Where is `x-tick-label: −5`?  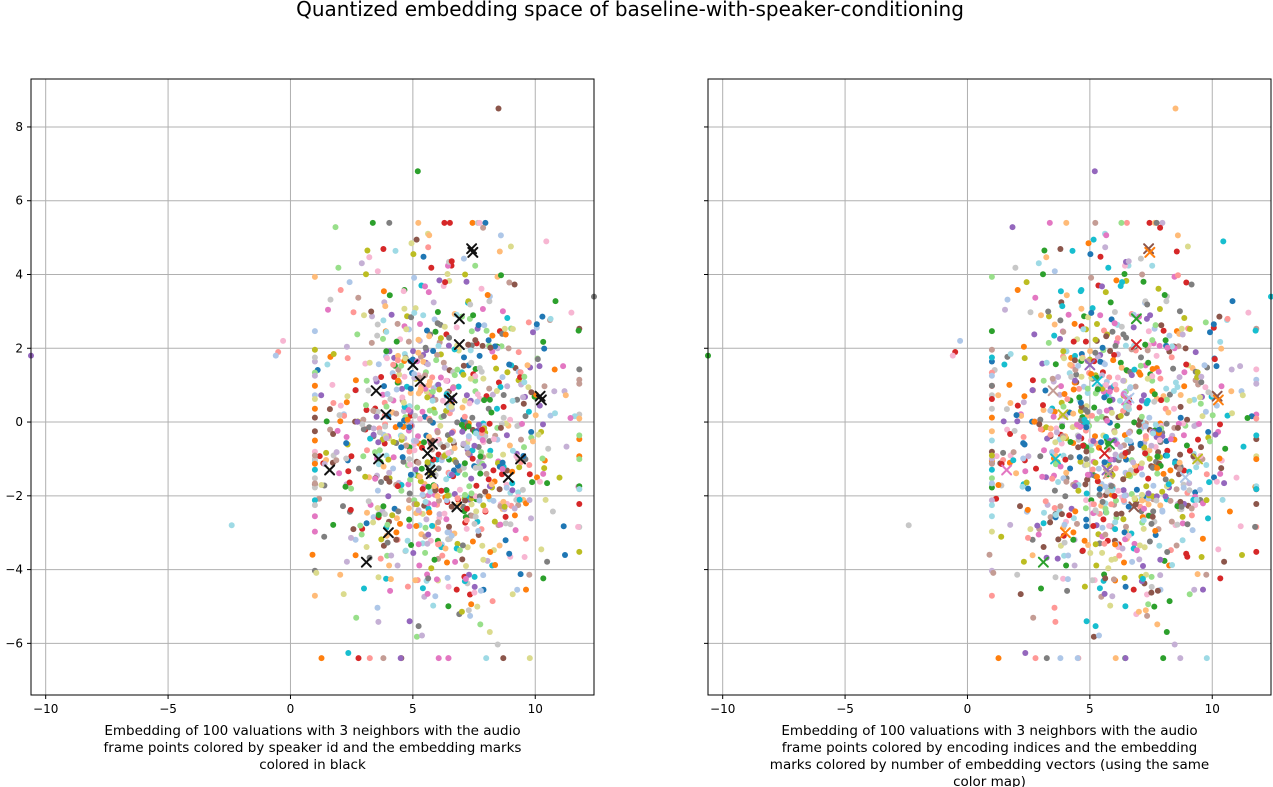
x-tick-label: −5 is located at coordinates (845, 709).